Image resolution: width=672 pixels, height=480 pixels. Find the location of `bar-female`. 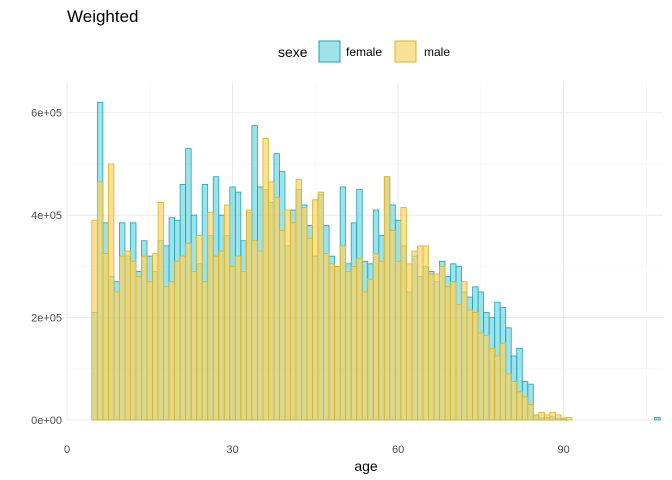

bar-female is located at coordinates (657, 419).